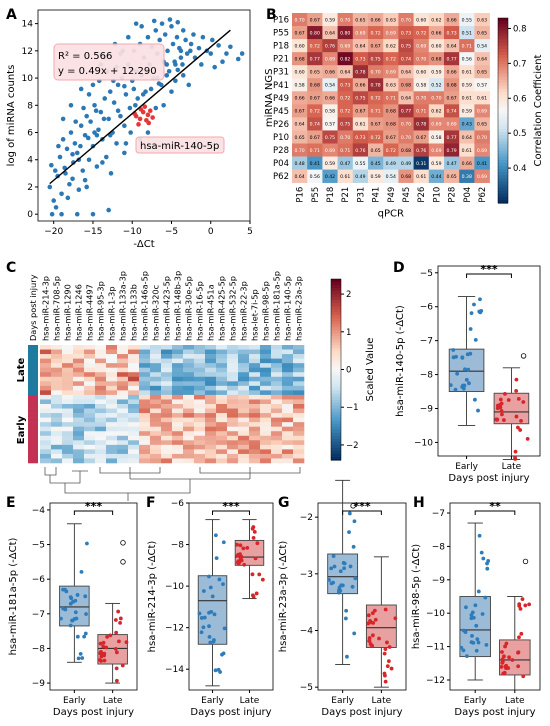 This screenshot has height=726, width=550. What do you see at coordinates (27, 52) in the screenshot?
I see `y-tick-label: 12` at bounding box center [27, 52].